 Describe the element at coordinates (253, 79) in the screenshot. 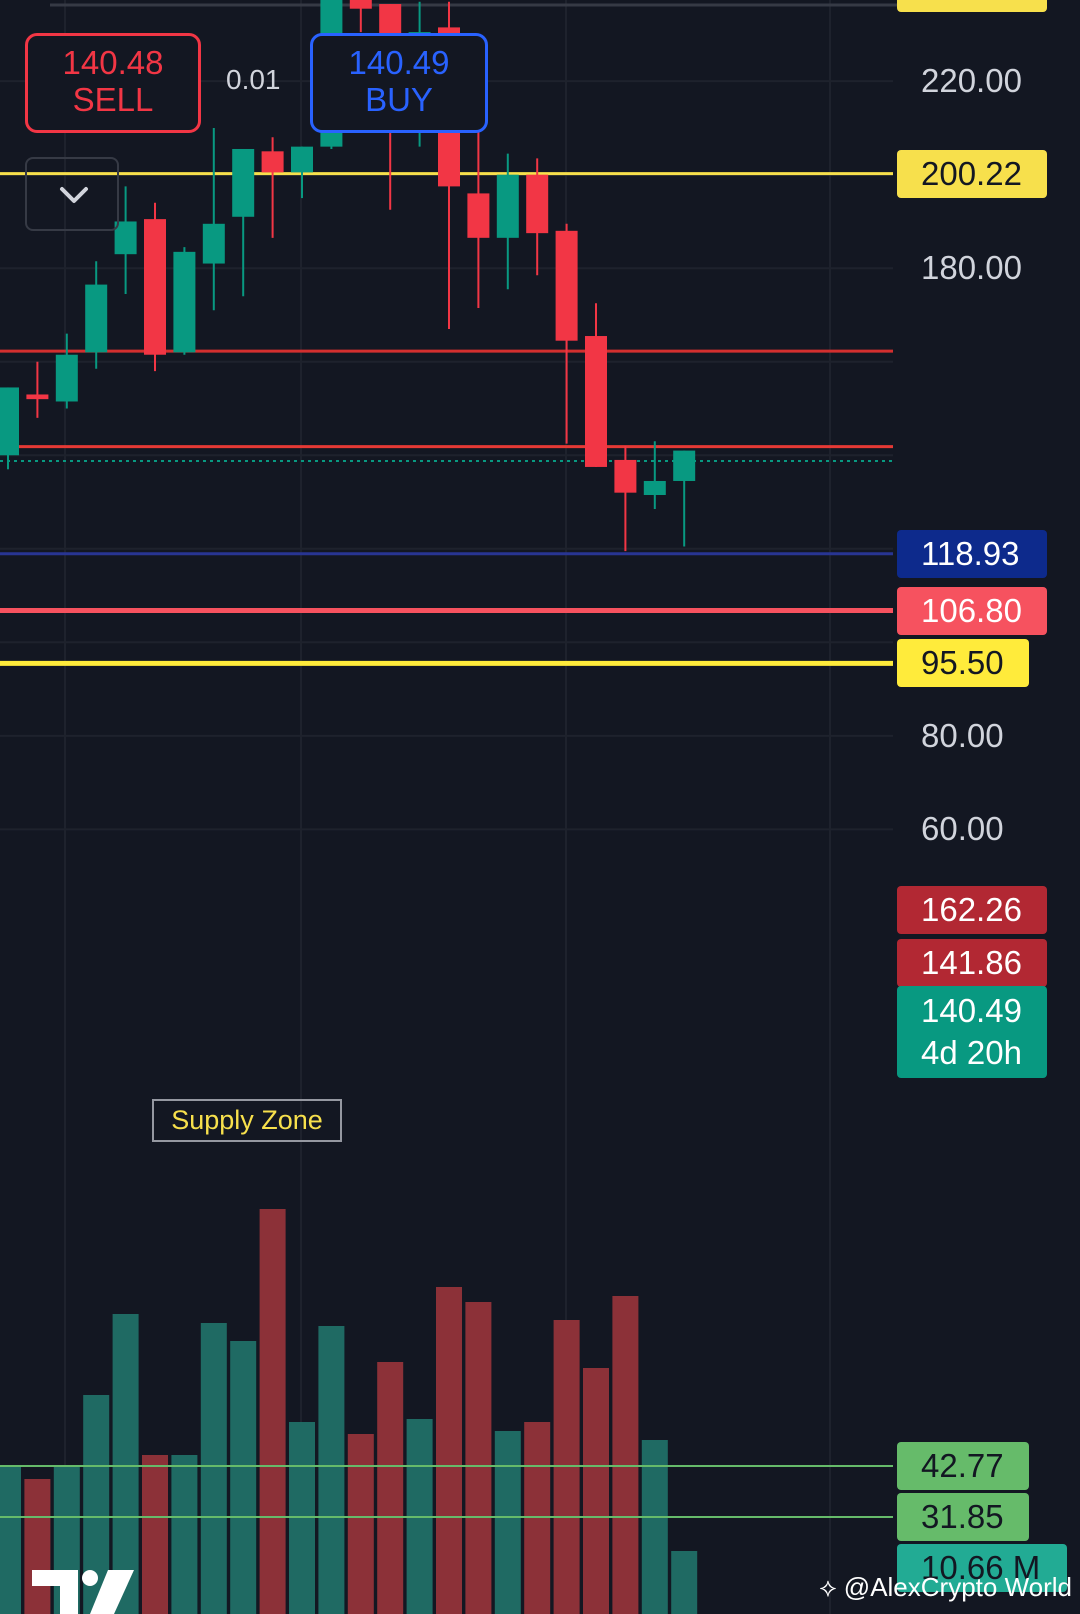

I see `spread-value: 0.01` at that location.